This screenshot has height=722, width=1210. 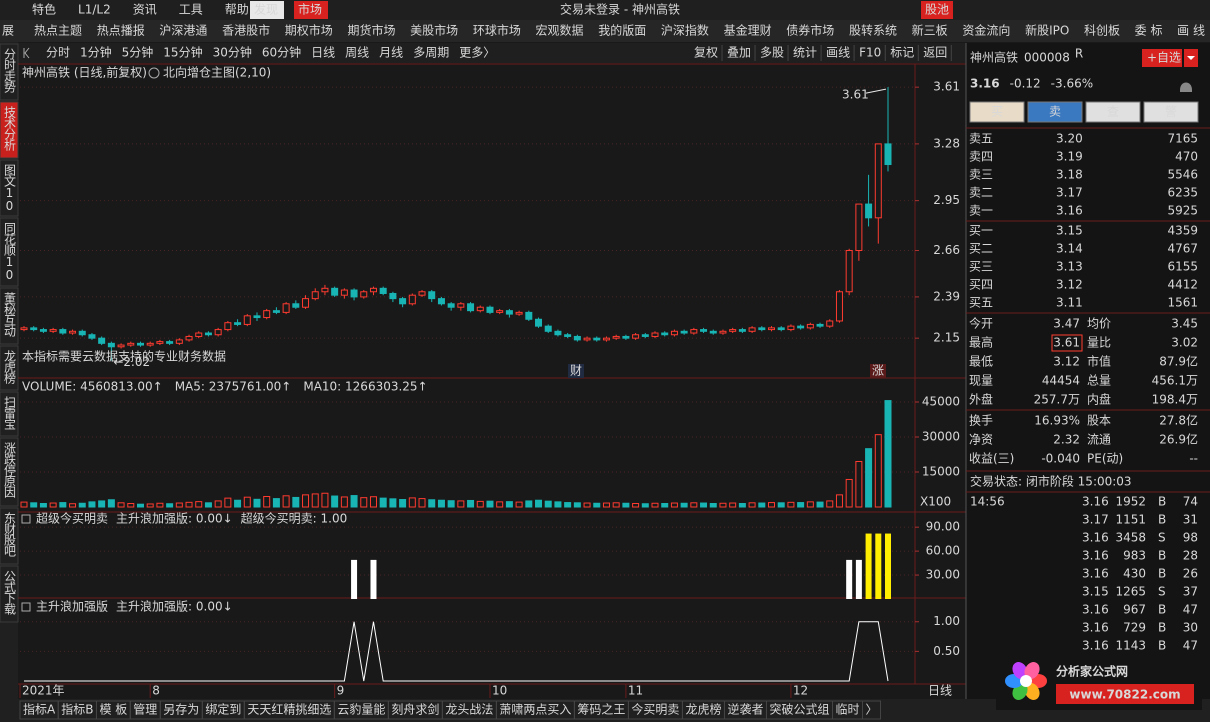 I want to click on tool-button: 标记, so click(x=902, y=53).